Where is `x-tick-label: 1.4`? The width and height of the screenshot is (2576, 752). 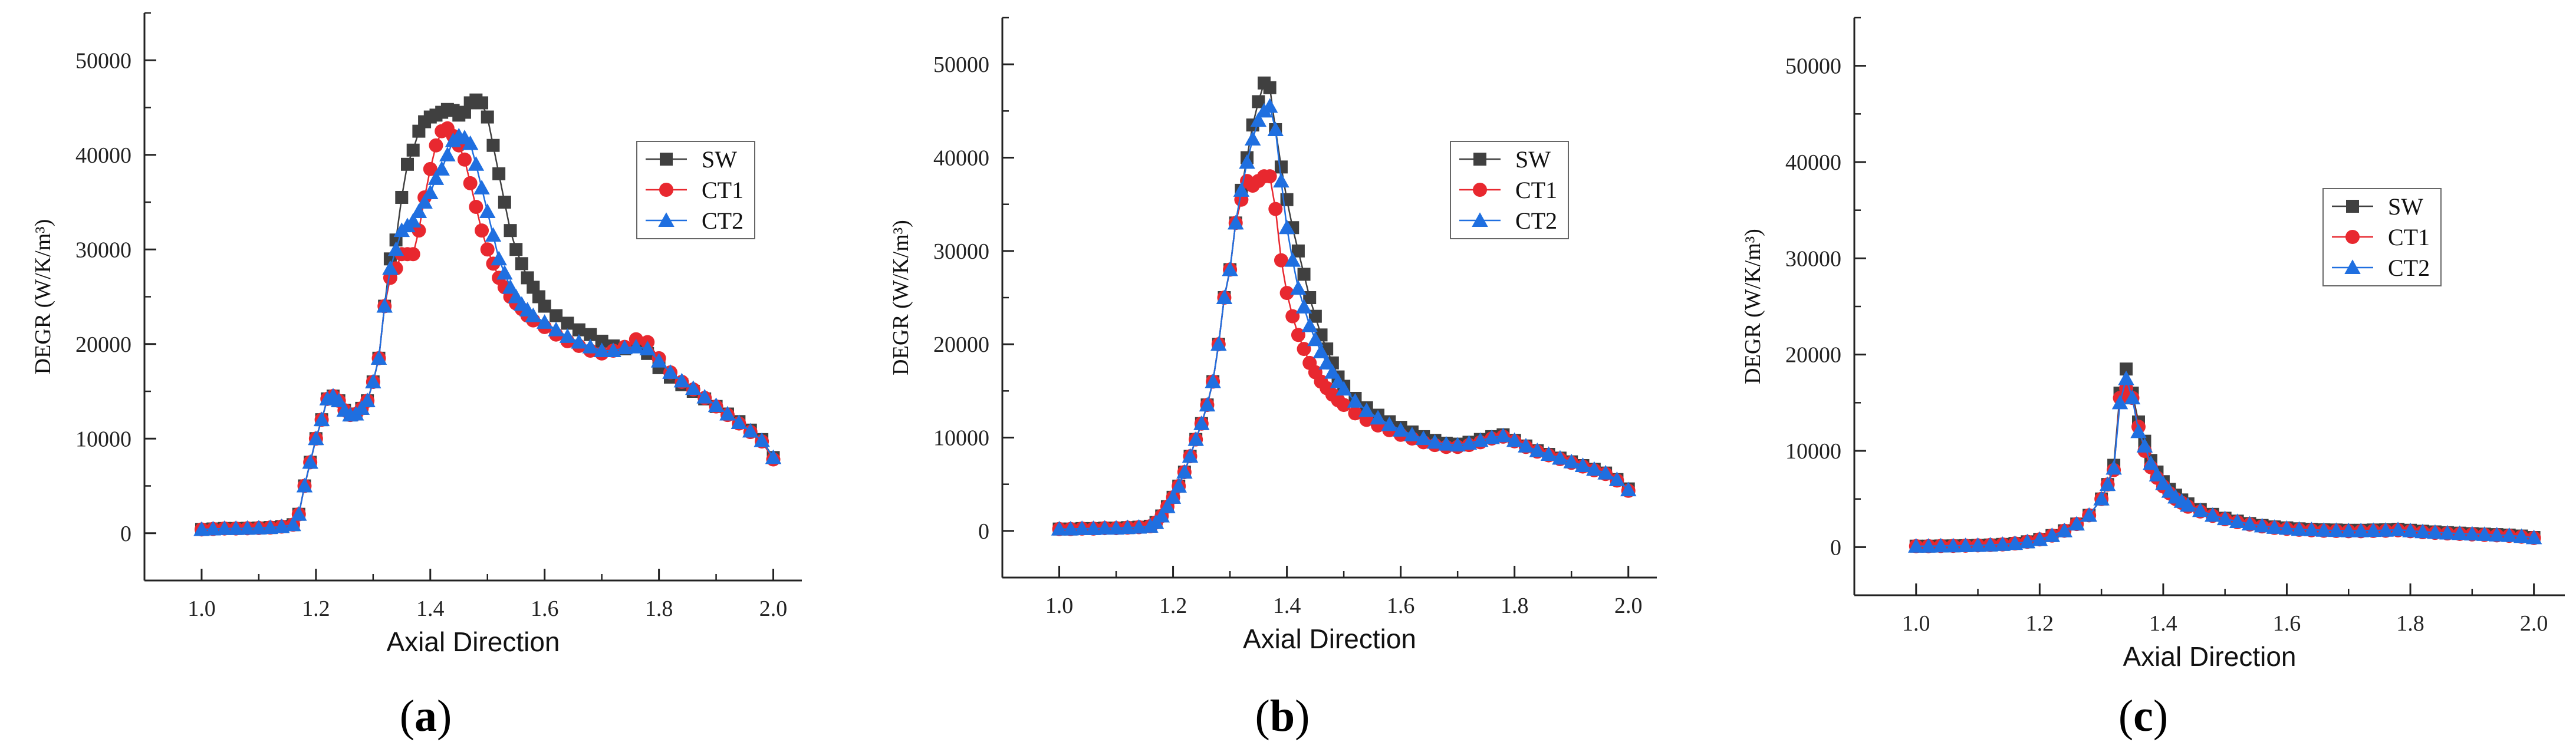 x-tick-label: 1.4 is located at coordinates (2163, 624).